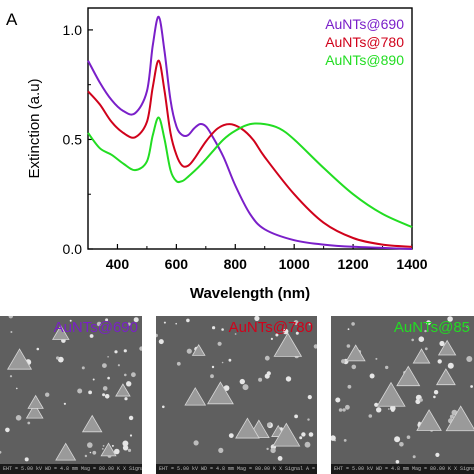  What do you see at coordinates (118, 264) in the screenshot?
I see `x-tick-label: 400` at bounding box center [118, 264].